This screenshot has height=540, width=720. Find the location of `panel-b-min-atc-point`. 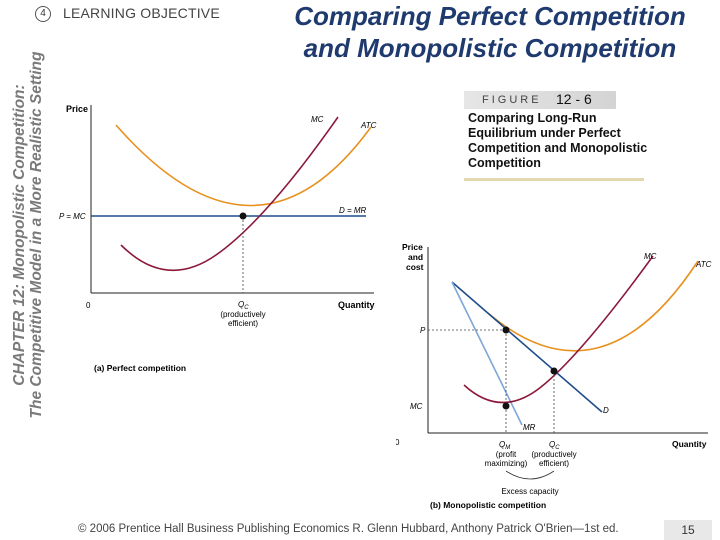

panel-b-min-atc-point is located at coordinates (554, 371).